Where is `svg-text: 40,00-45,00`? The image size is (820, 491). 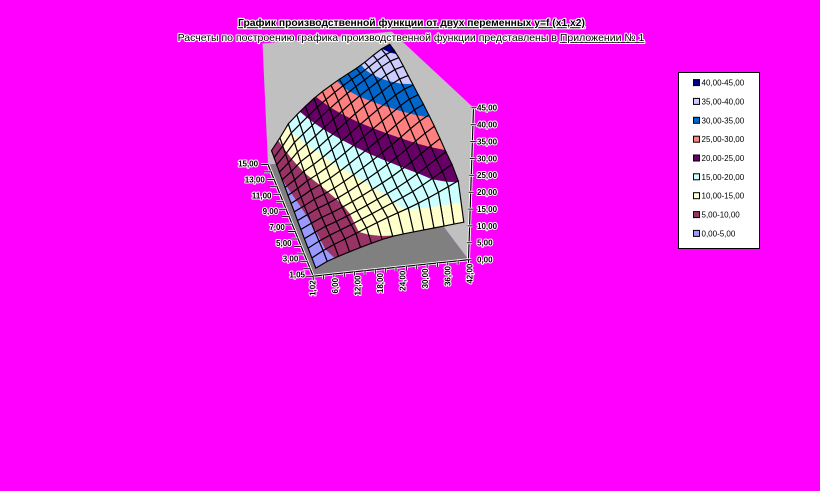 svg-text: 40,00-45,00 is located at coordinates (723, 83).